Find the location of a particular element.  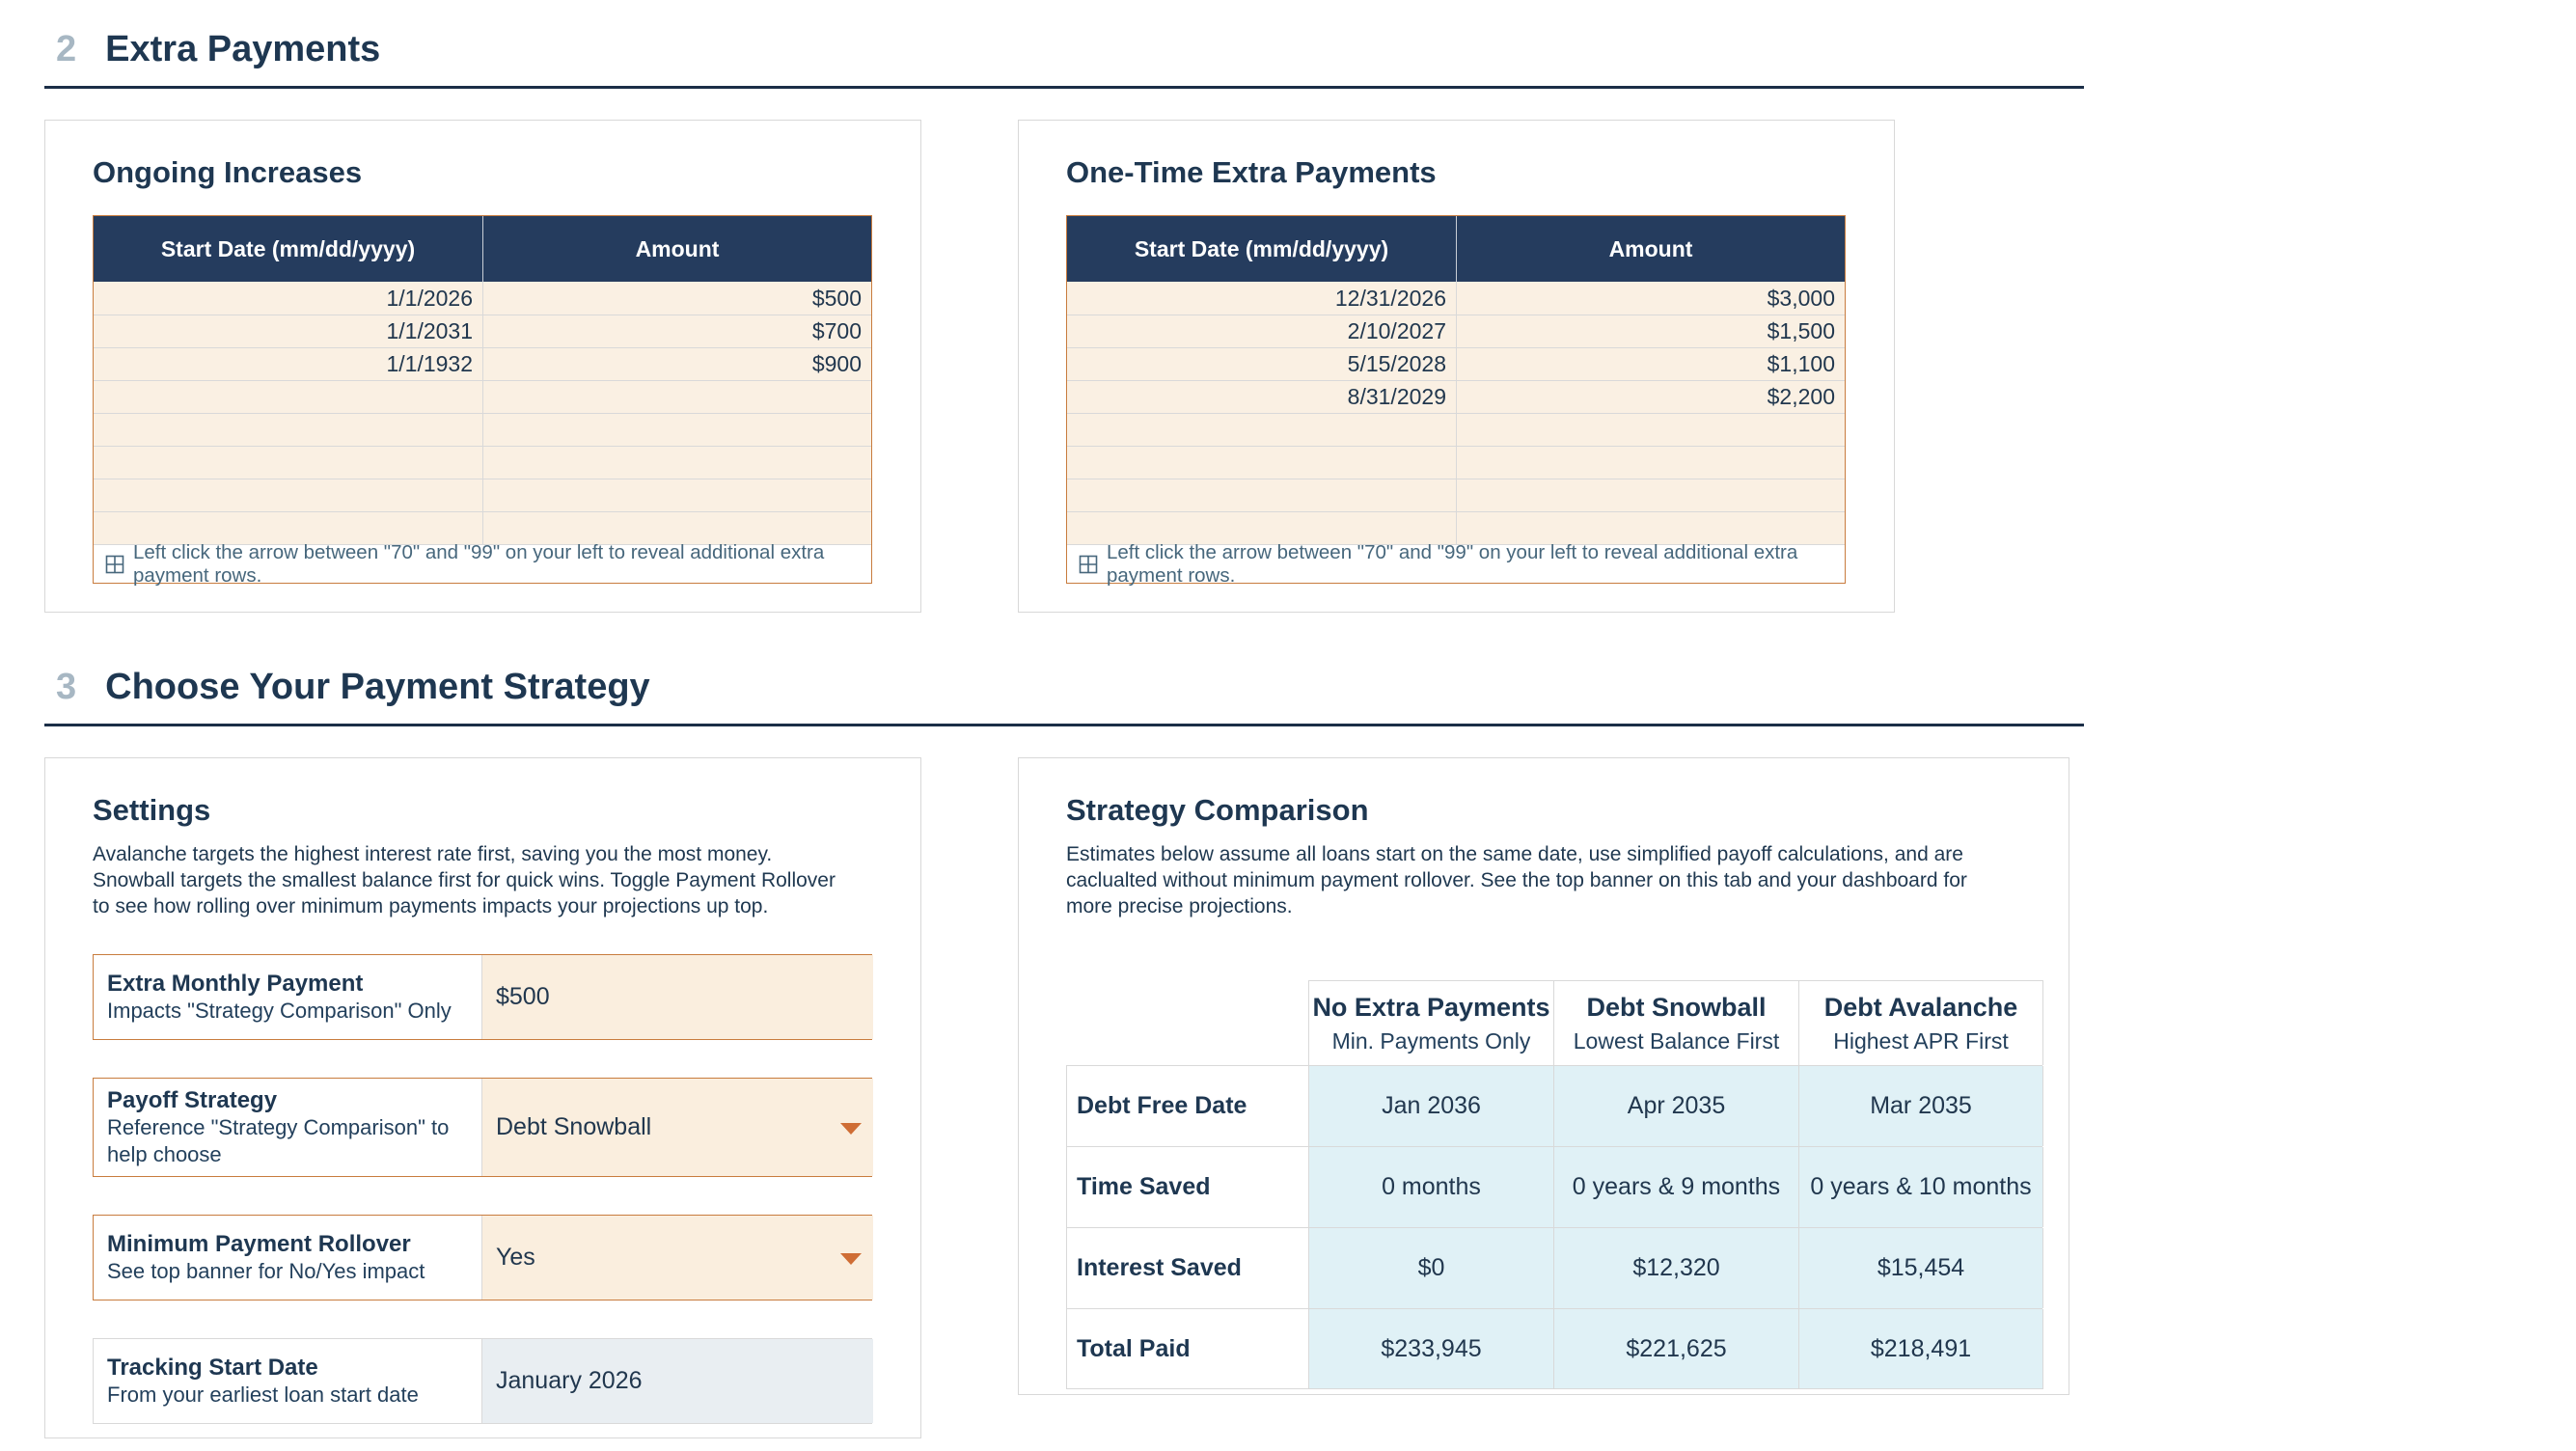

section-header-payment-strategy: 3 Choose Your Payment Strategy is located at coordinates (1064, 696).